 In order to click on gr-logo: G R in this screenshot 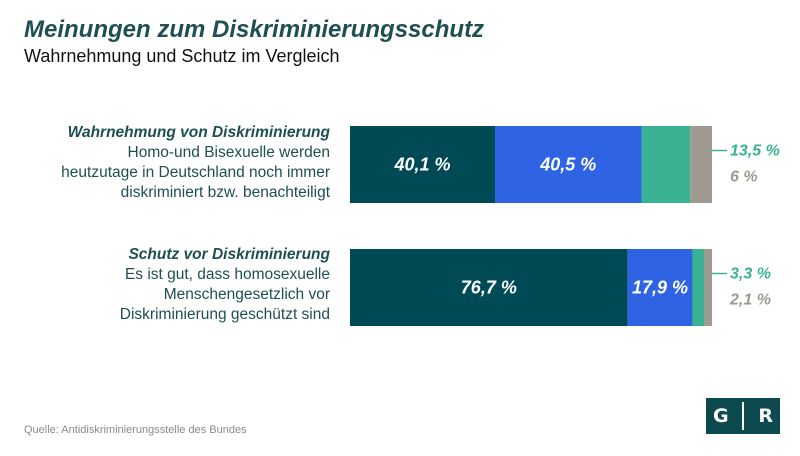, I will do `click(743, 416)`.